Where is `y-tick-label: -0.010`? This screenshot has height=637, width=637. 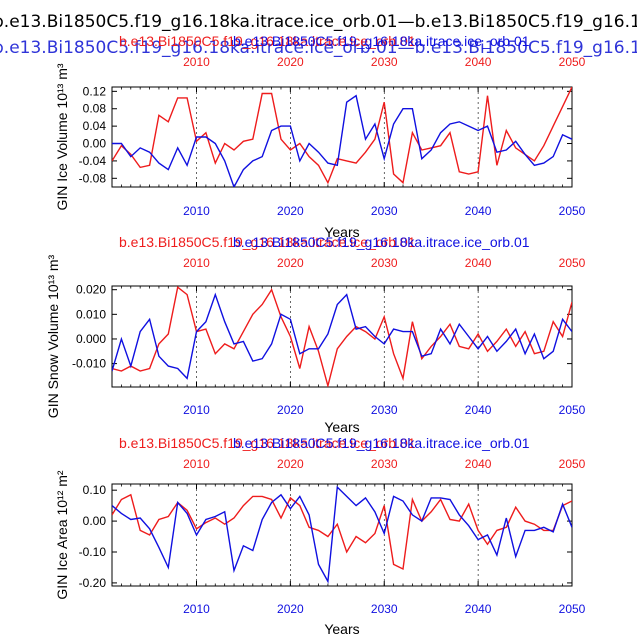 y-tick-label: -0.010 is located at coordinates (89, 364).